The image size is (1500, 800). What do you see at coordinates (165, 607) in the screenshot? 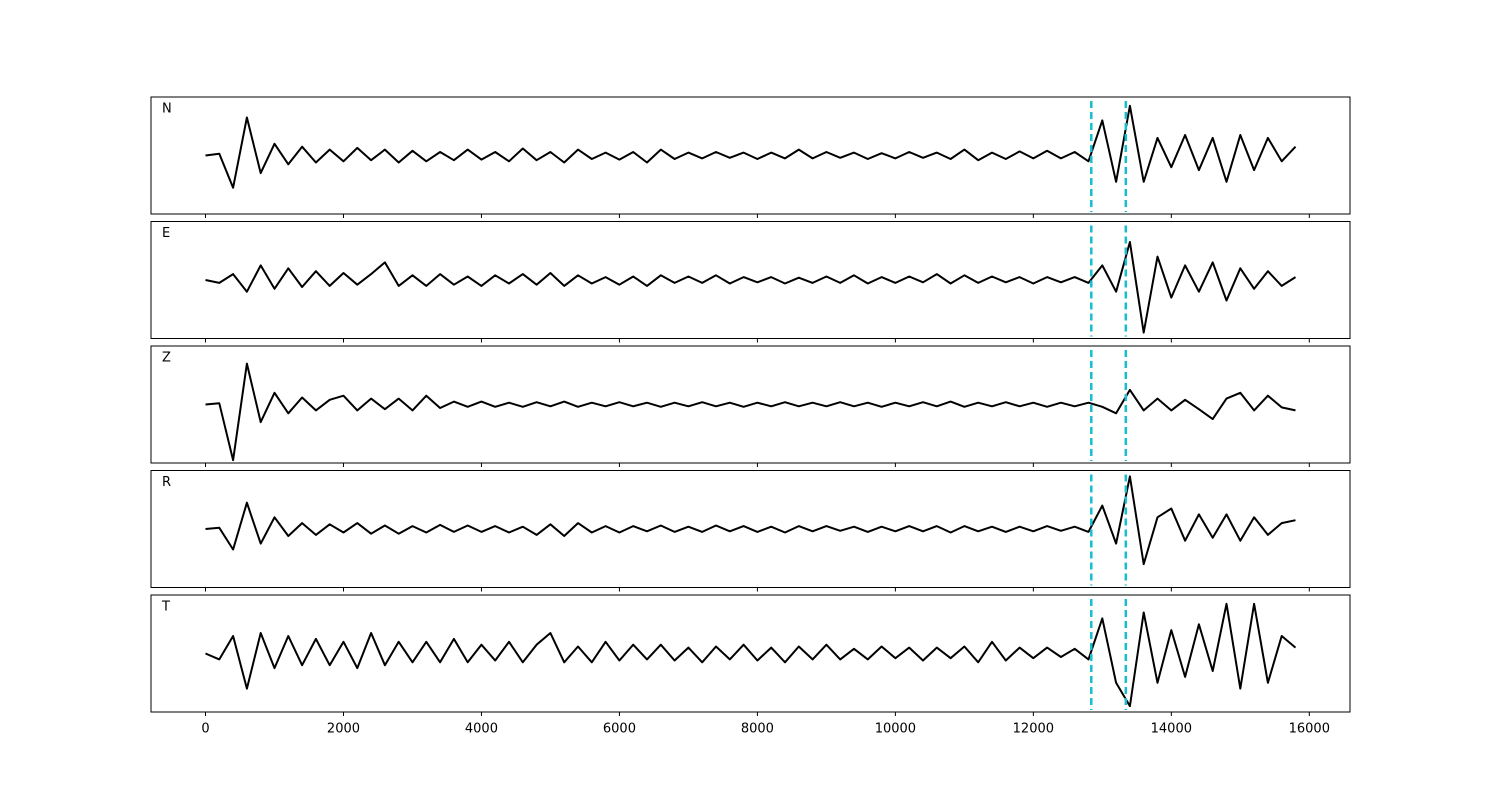
I see `panel-label: T` at bounding box center [165, 607].